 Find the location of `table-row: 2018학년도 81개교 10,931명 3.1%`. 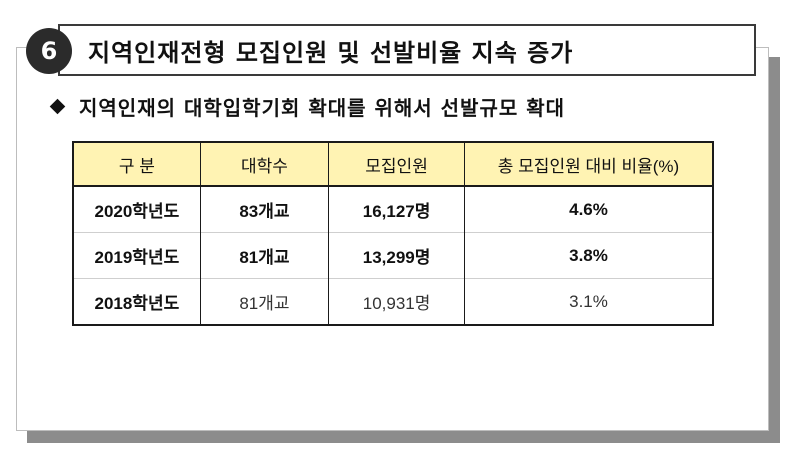

table-row: 2018학년도 81개교 10,931명 3.1% is located at coordinates (393, 301).